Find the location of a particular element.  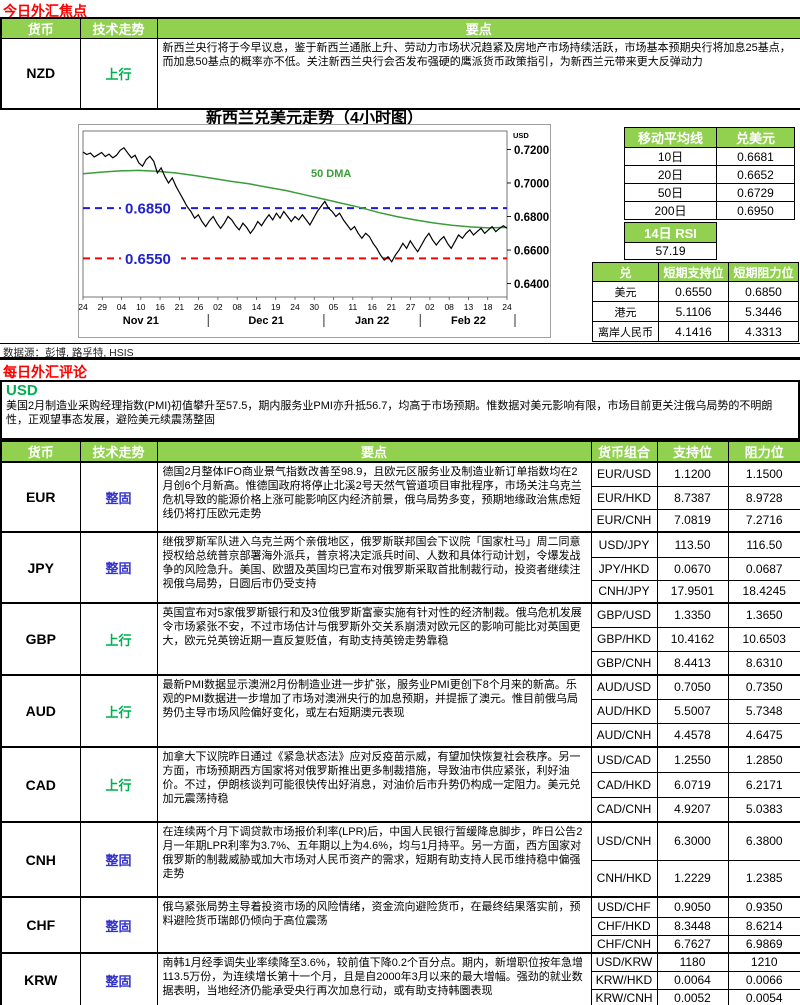

table-row: 美元 0.6550 0.6850 is located at coordinates (695, 291).